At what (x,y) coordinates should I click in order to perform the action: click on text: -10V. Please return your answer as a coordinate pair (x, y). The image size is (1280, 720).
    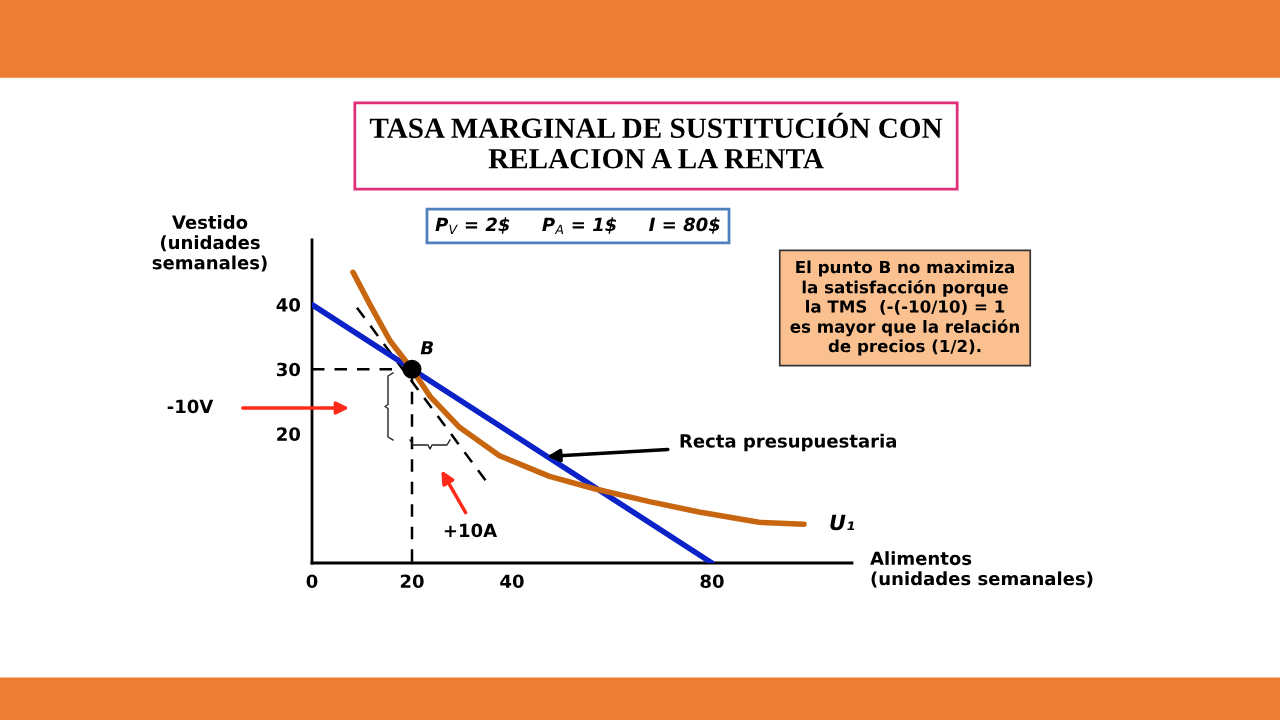
    Looking at the image, I should click on (190, 406).